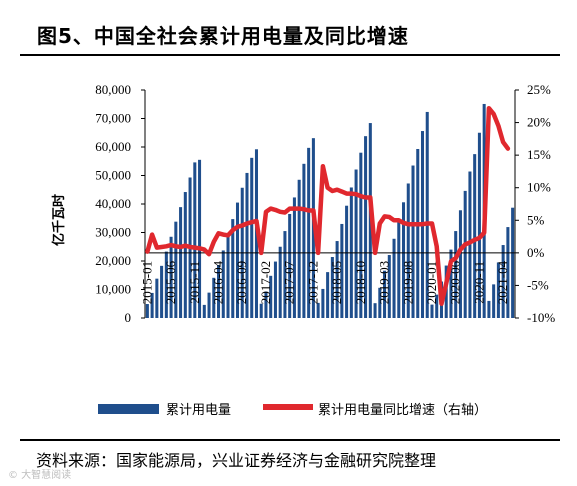 The height and width of the screenshot is (486, 577). I want to click on right-tick-label: 25%, so click(539, 89).